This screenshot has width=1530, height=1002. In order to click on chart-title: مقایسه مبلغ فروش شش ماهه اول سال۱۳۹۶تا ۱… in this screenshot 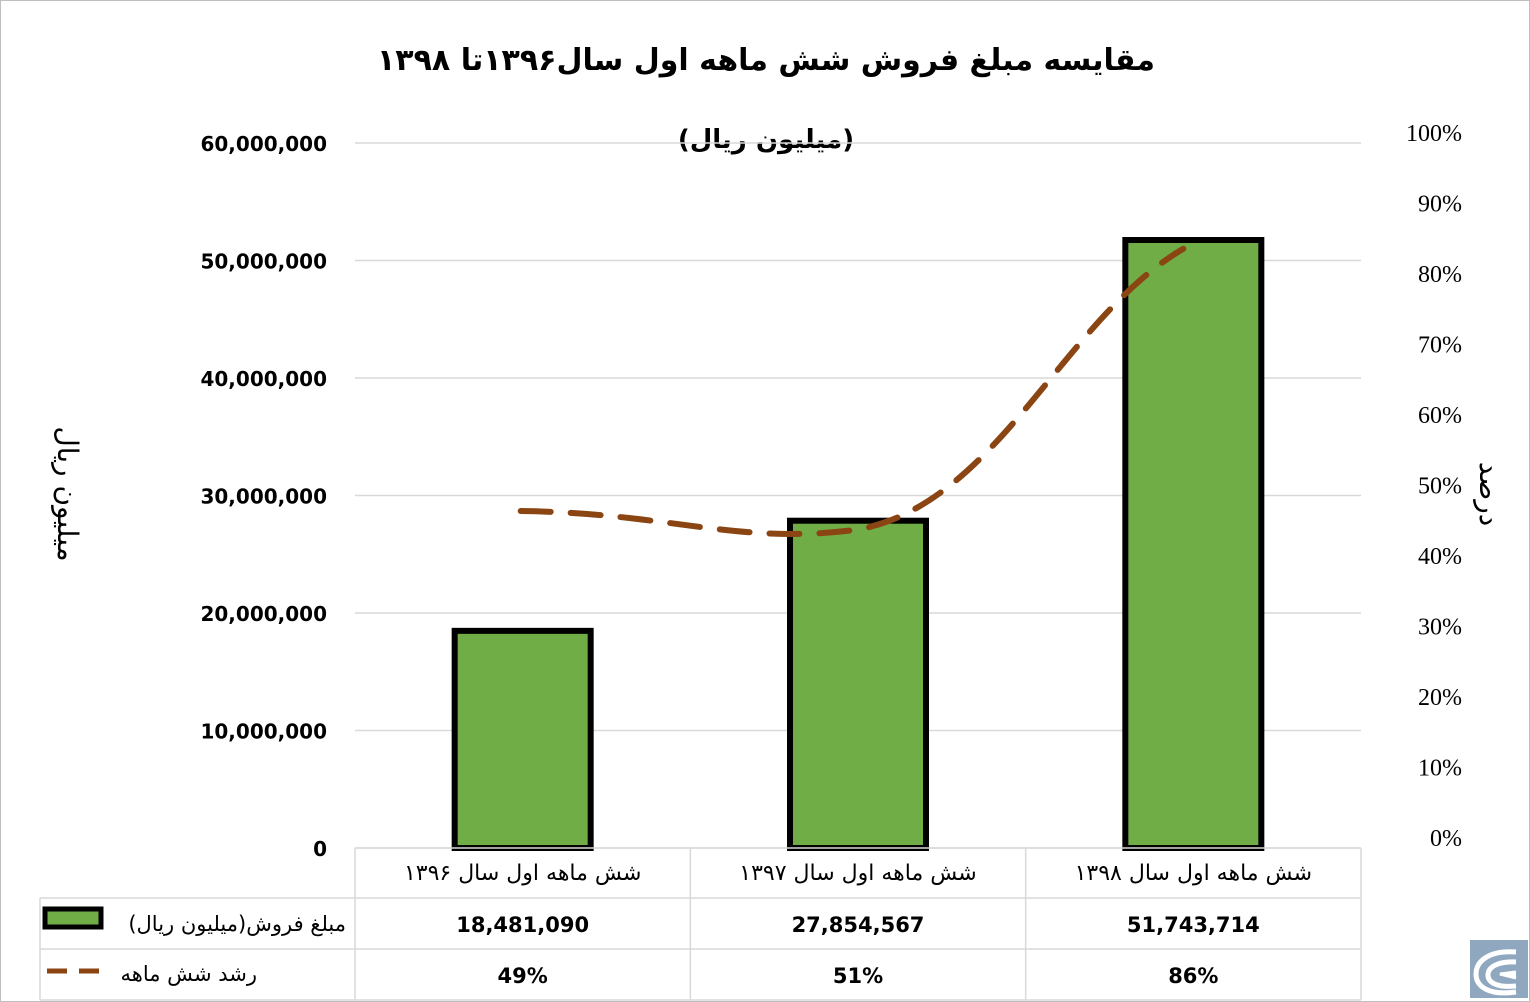, I will do `click(766, 60)`.